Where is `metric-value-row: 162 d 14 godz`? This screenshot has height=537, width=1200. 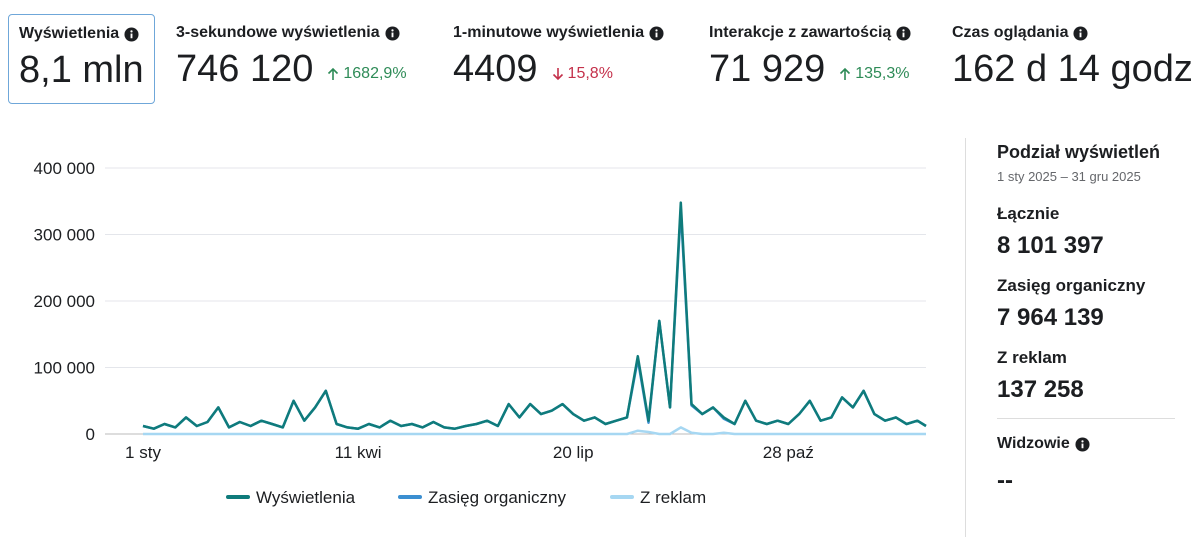
metric-value-row: 162 d 14 godz is located at coordinates (1072, 69).